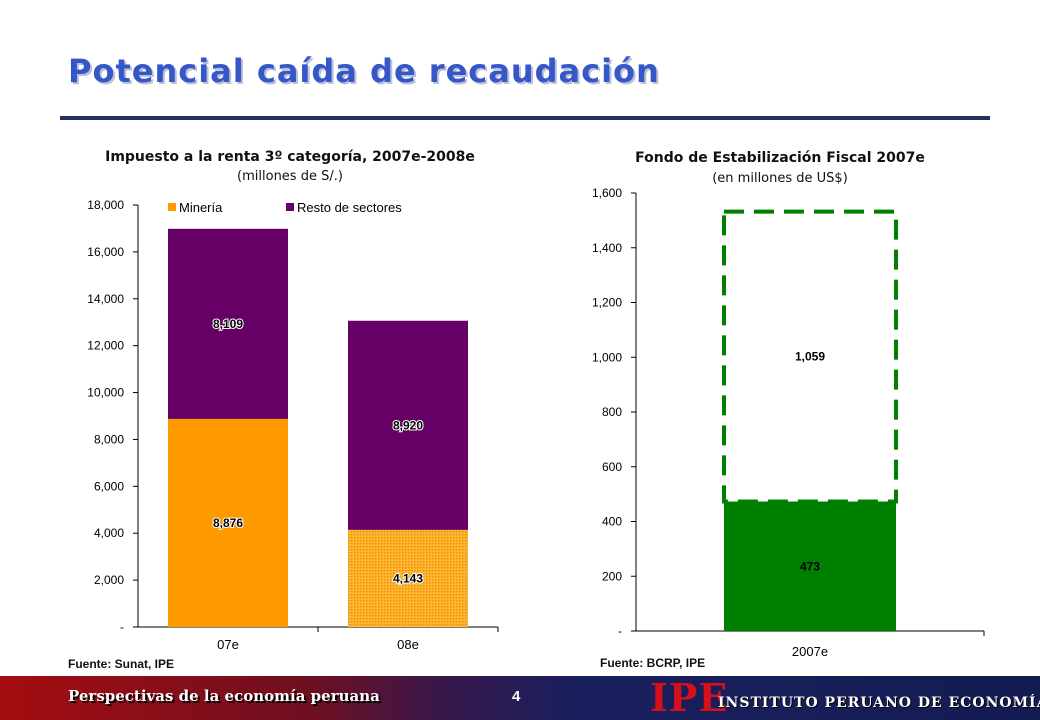  Describe the element at coordinates (607, 193) in the screenshot. I see `chart2-y-tick-label: 1,600` at that location.